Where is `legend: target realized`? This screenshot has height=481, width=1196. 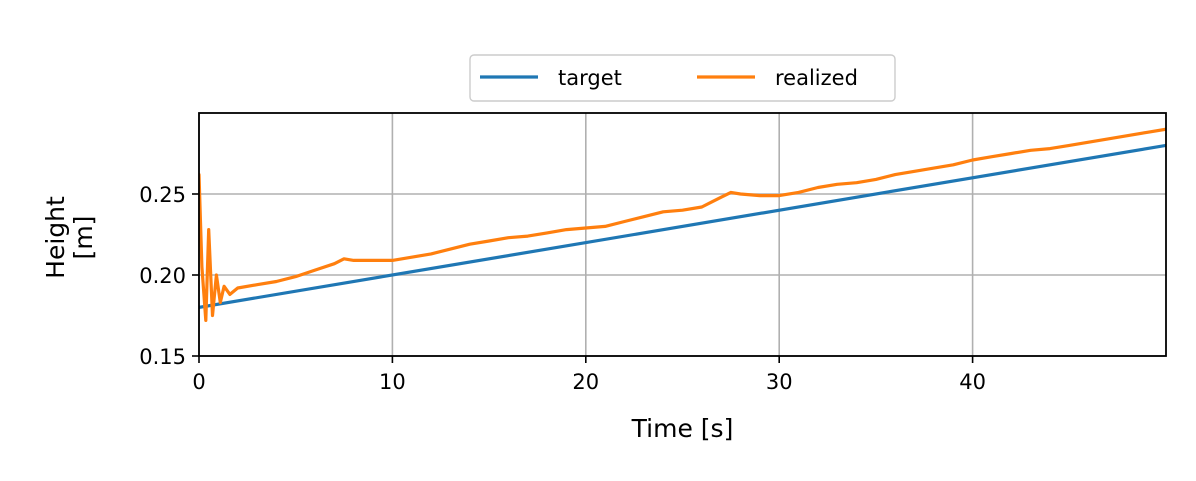
legend: target realized is located at coordinates (682, 78).